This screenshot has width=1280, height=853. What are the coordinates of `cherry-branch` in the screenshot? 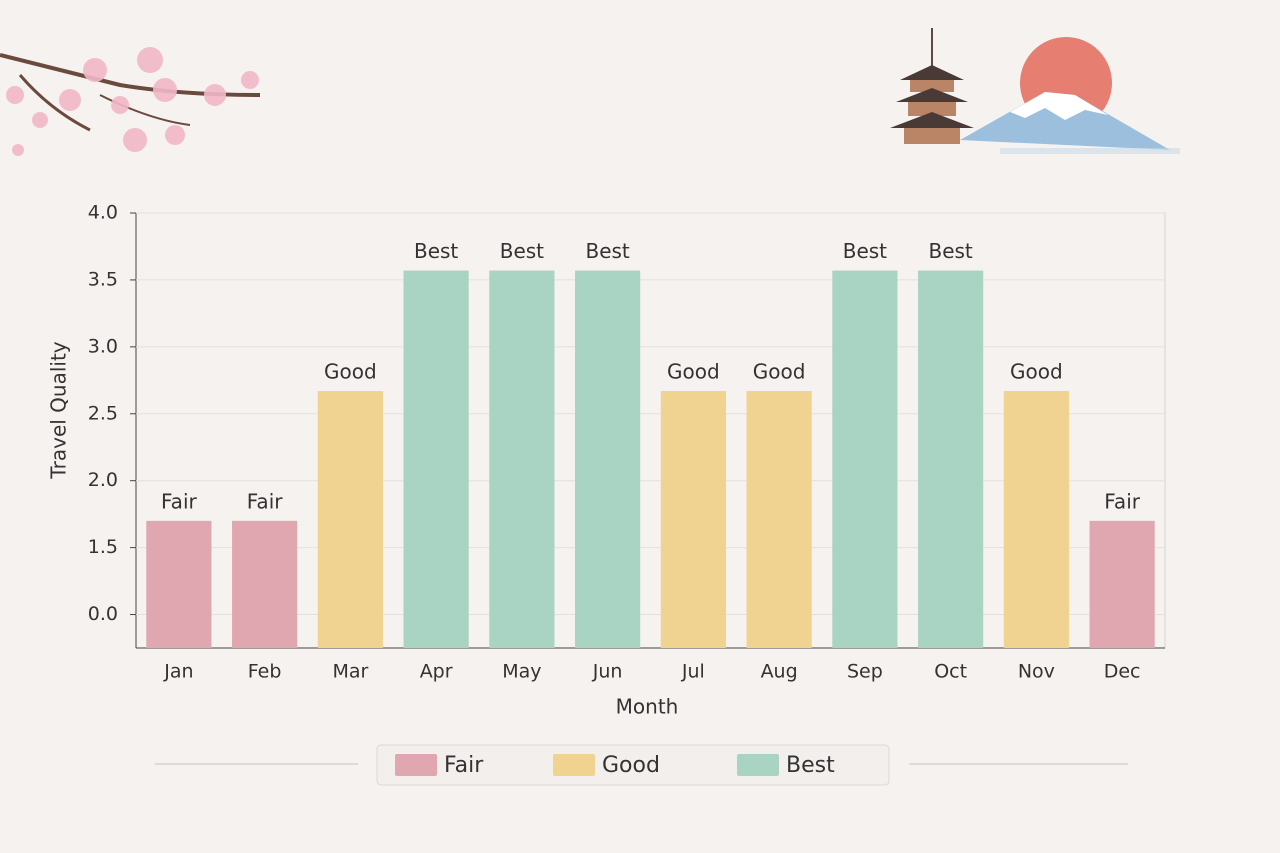 It's located at (130, 101).